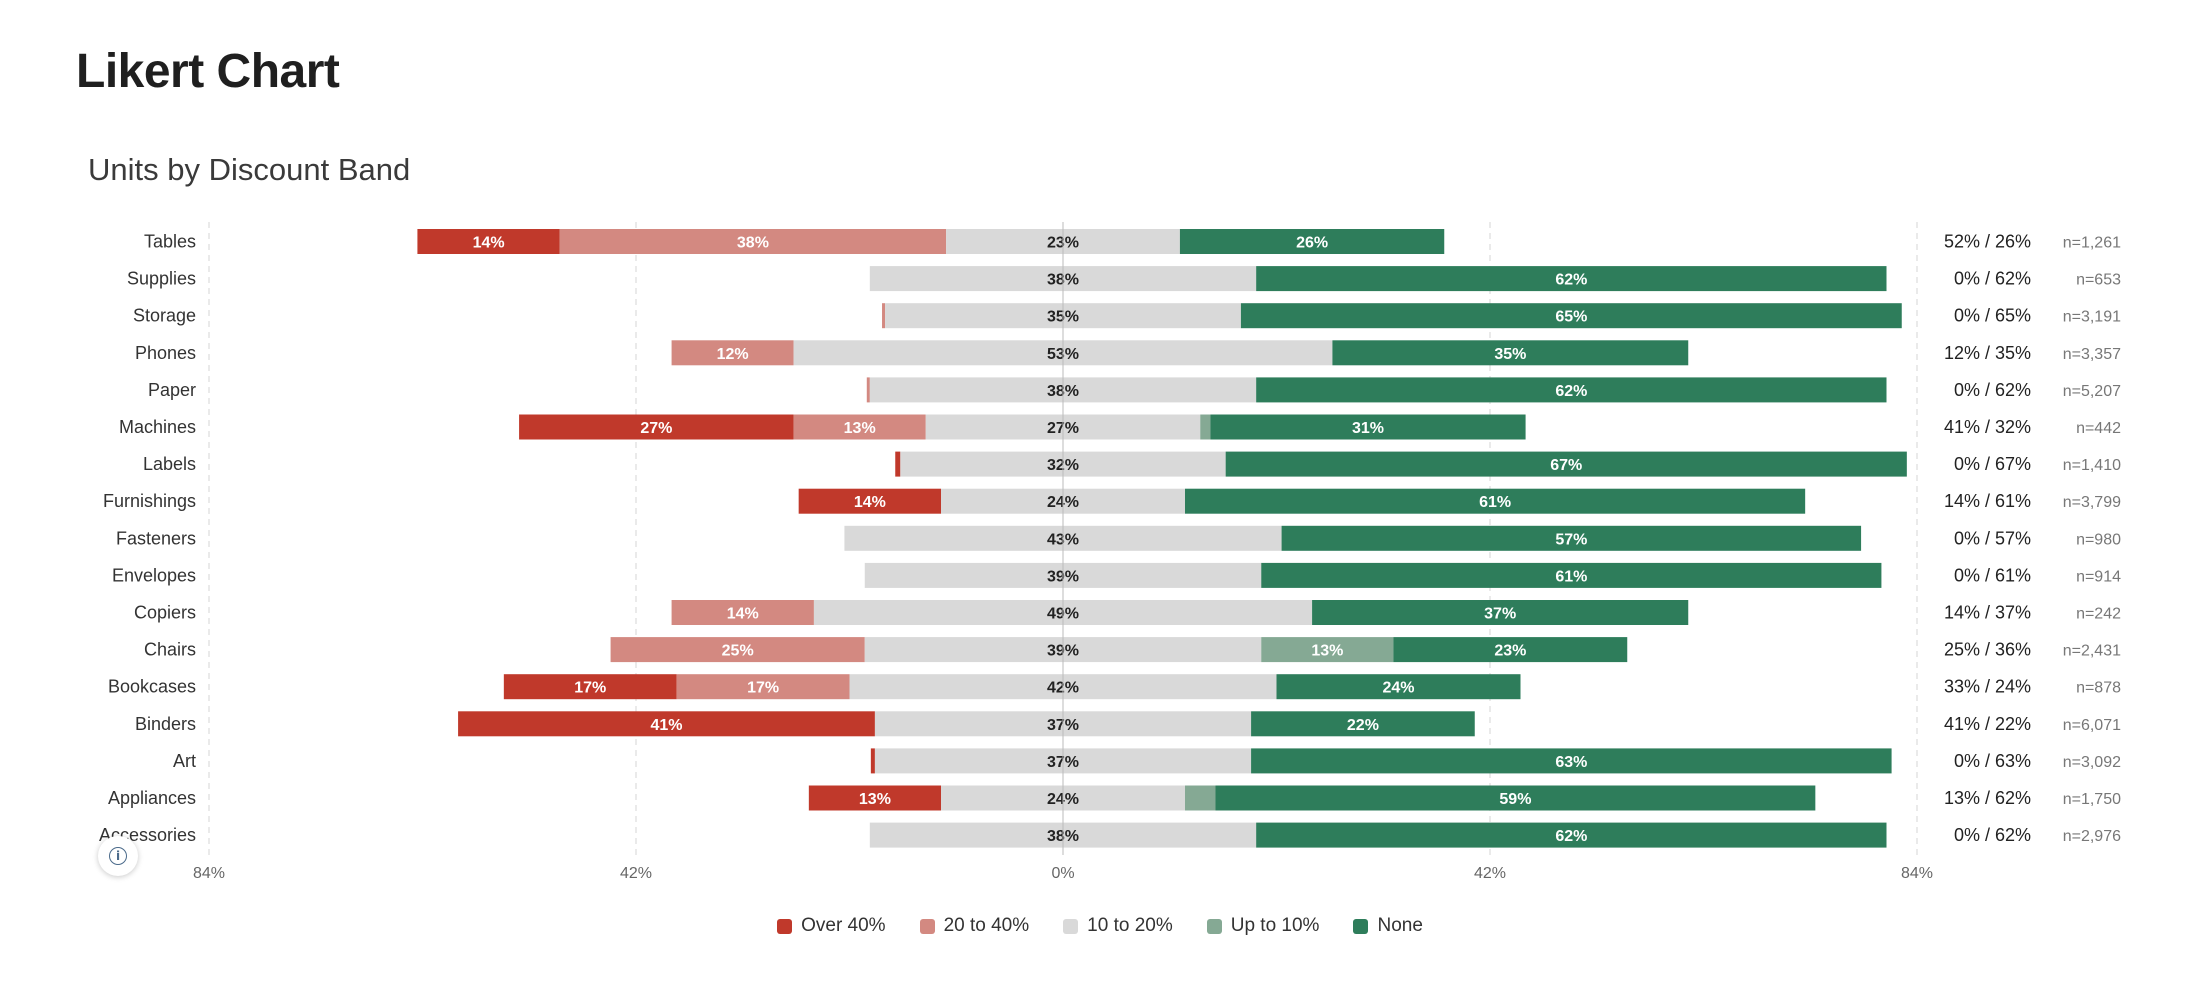 Image resolution: width=2200 pixels, height=1000 pixels. What do you see at coordinates (172, 390) in the screenshot?
I see `category-label: Paper` at bounding box center [172, 390].